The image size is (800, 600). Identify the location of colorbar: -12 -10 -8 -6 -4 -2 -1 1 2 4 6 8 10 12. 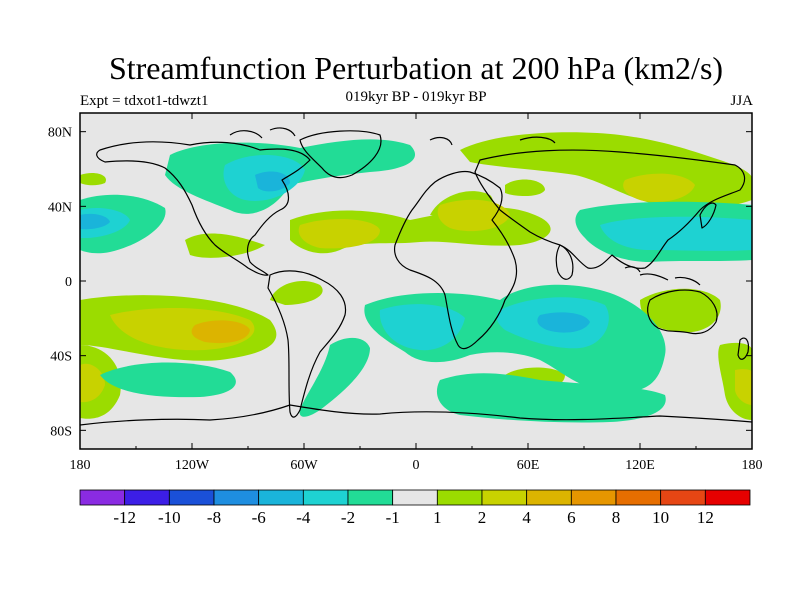
(415, 508).